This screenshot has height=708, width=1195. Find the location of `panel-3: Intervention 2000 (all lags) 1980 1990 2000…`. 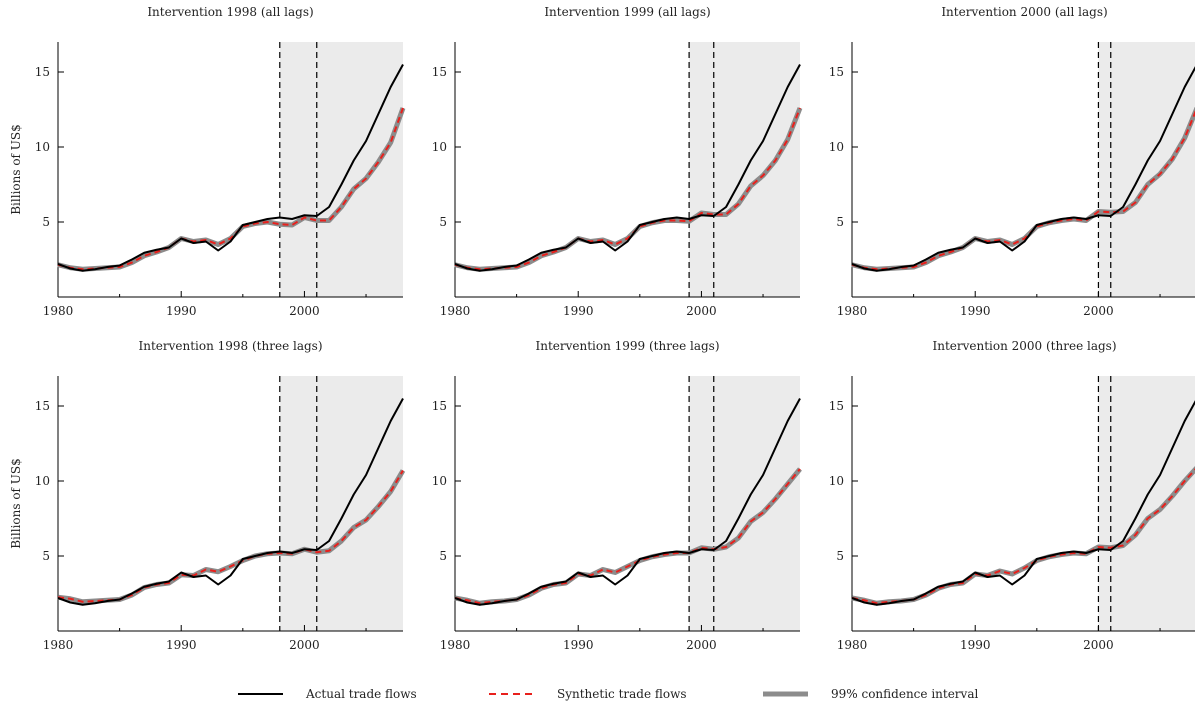

panel-3: Intervention 2000 (all lags) 1980 1990 2000… is located at coordinates (1012, 161).